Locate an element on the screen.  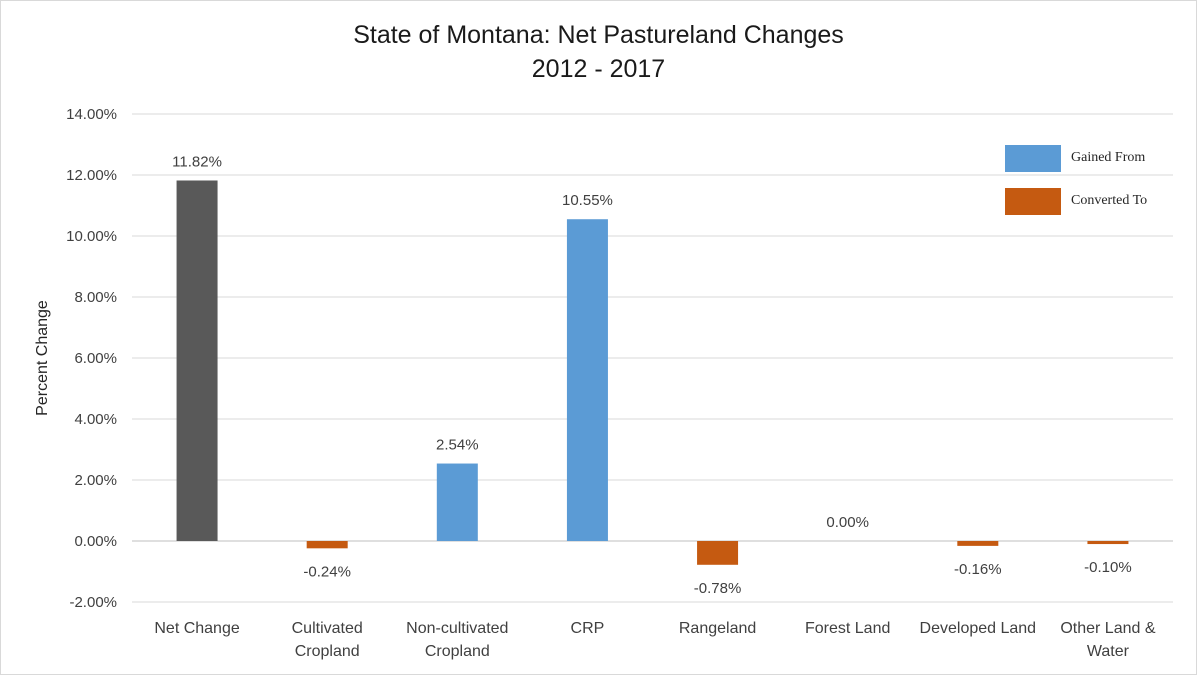
y-axis-title: Percent Change is located at coordinates (42, 358).